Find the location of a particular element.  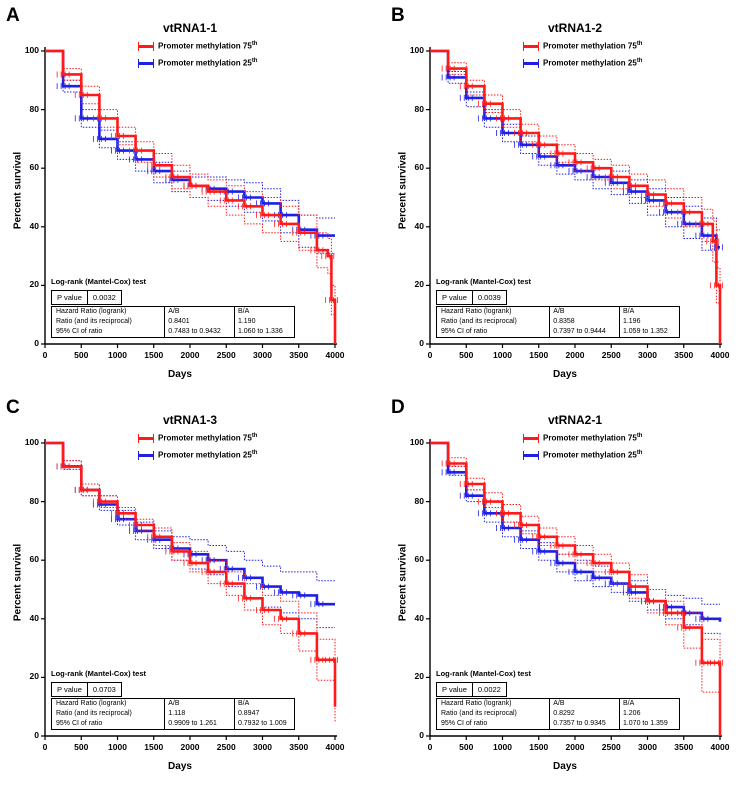

legend-sup-high: th is located at coordinates (254, 436).